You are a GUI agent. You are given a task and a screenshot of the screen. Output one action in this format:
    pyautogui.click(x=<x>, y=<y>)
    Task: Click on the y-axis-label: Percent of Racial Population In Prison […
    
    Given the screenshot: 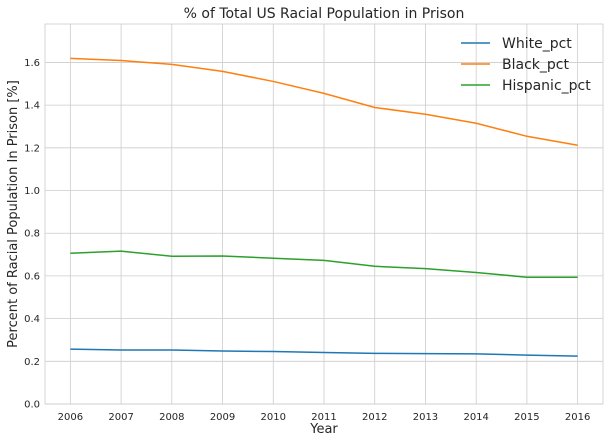 What is the action you would take?
    pyautogui.click(x=13, y=214)
    